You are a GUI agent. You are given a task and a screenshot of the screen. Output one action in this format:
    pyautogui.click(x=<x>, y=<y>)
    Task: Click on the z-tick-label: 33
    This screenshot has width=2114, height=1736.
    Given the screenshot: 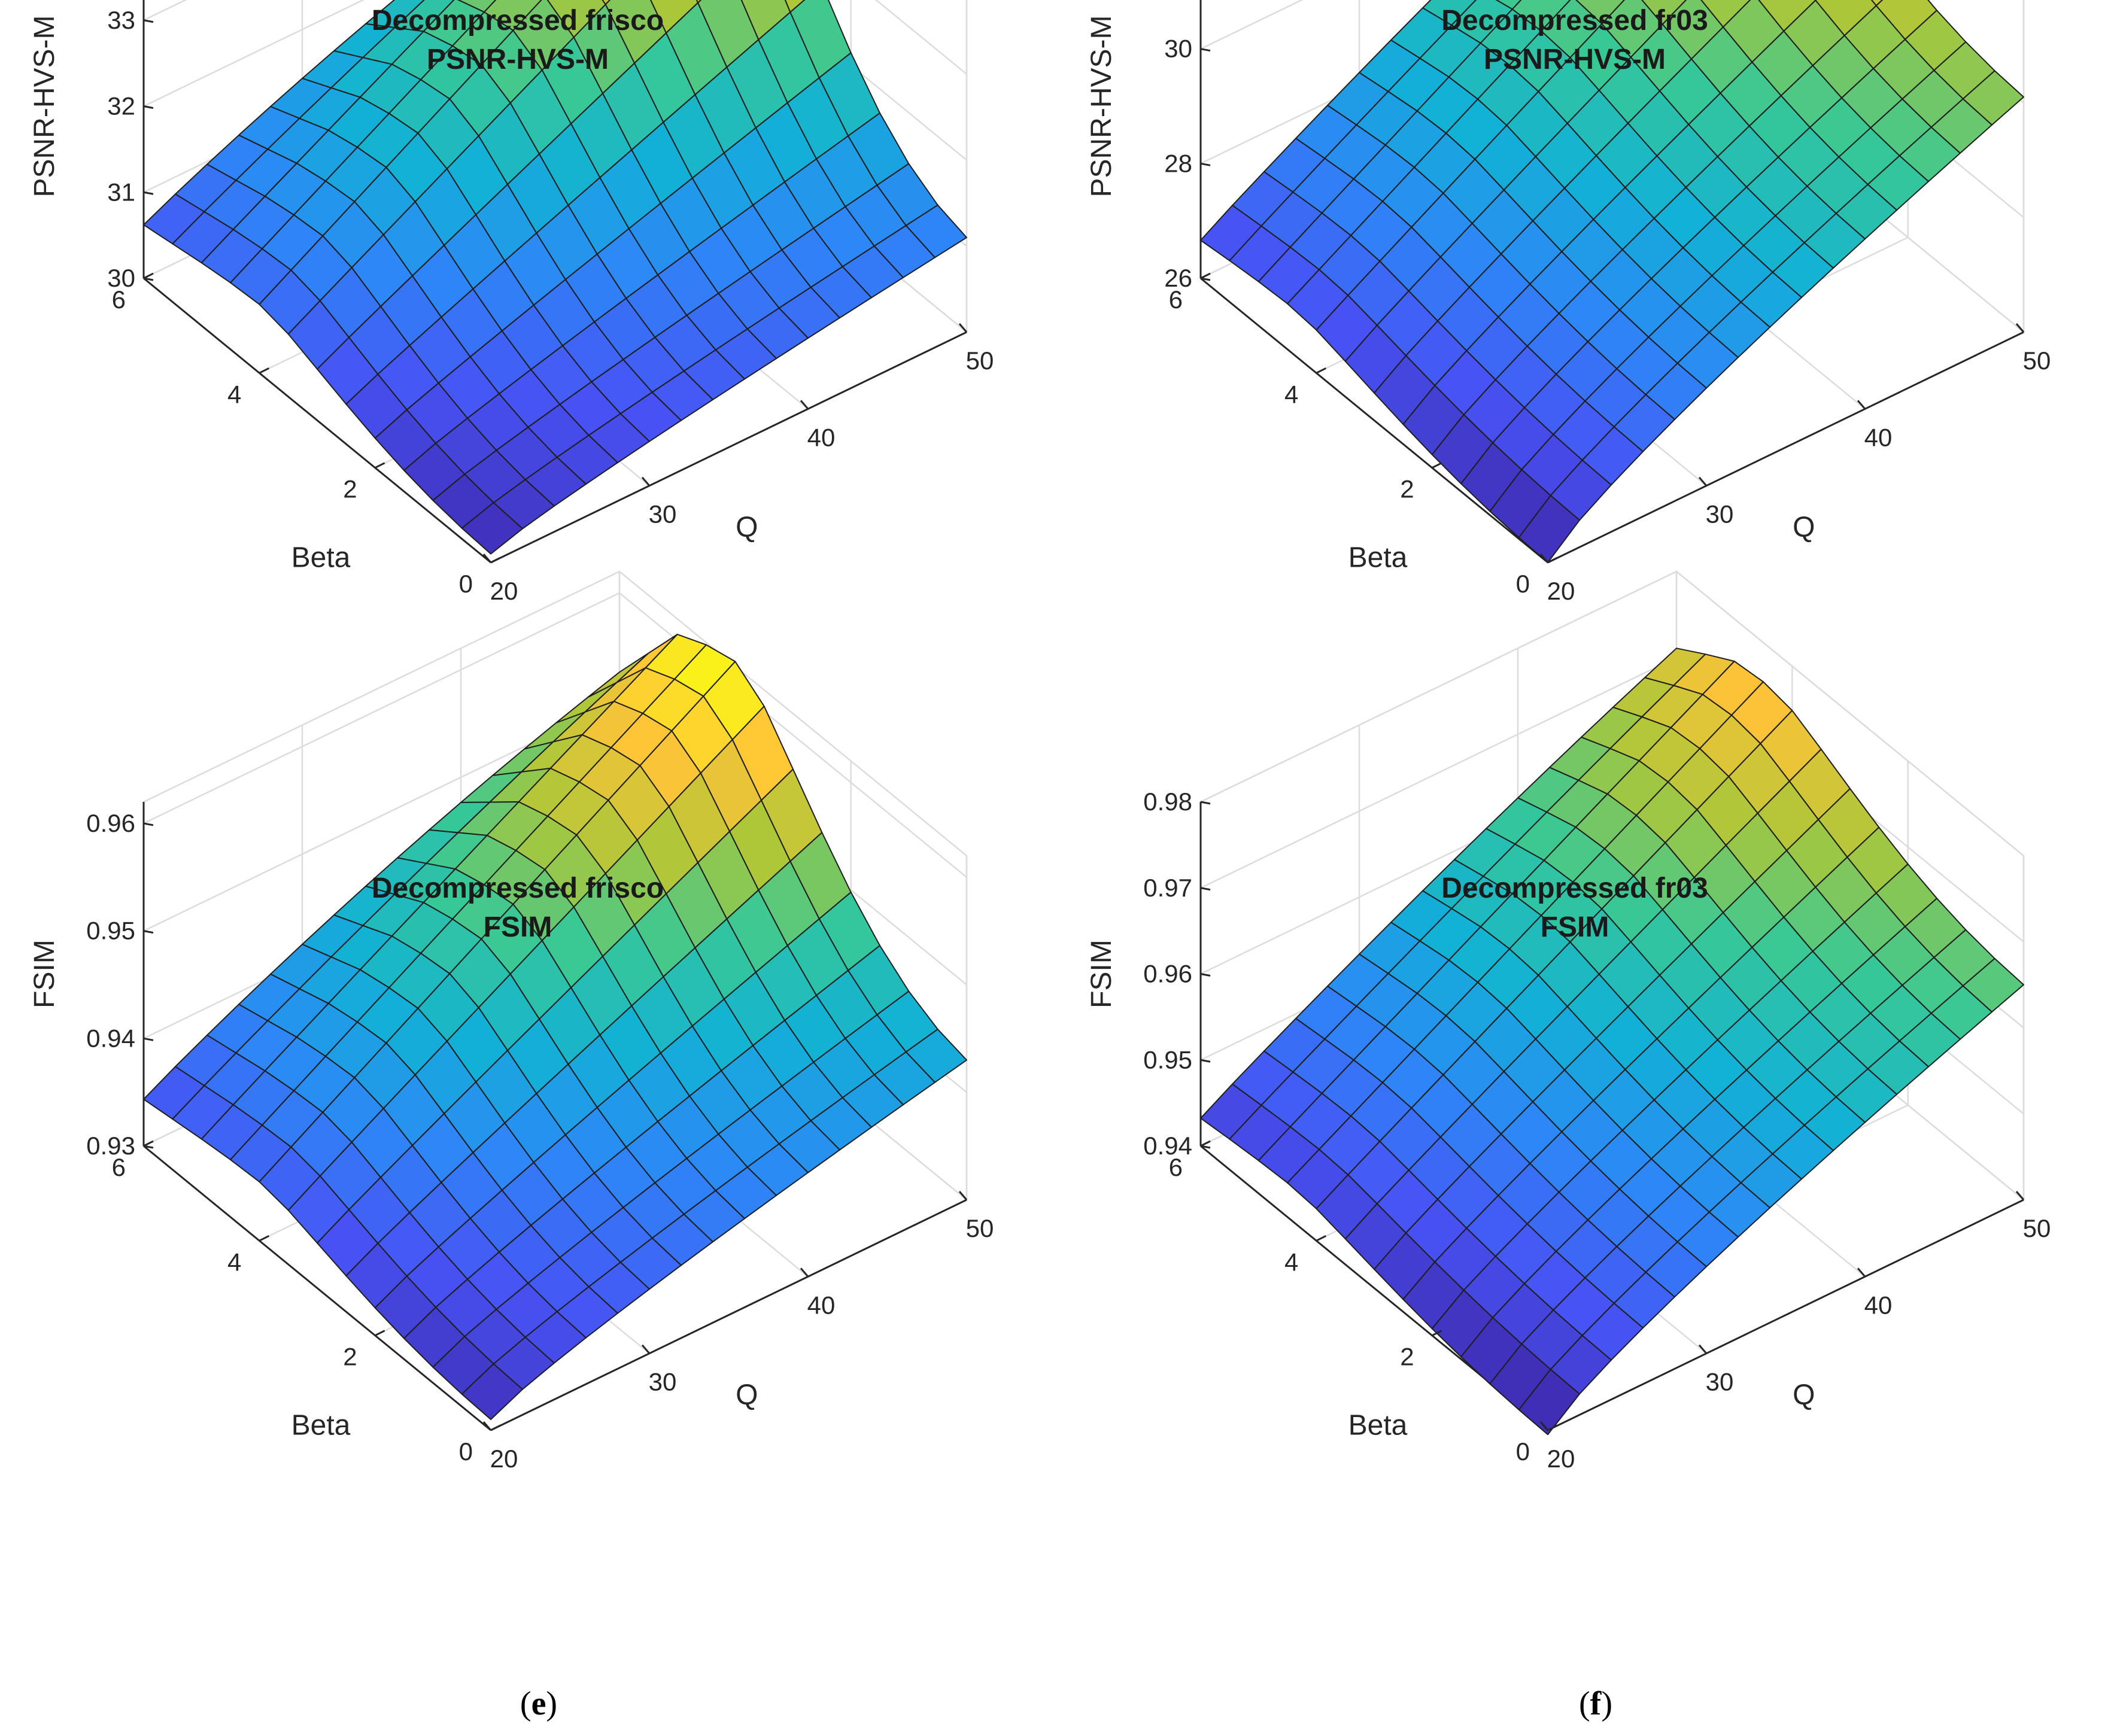 What is the action you would take?
    pyautogui.click(x=121, y=20)
    